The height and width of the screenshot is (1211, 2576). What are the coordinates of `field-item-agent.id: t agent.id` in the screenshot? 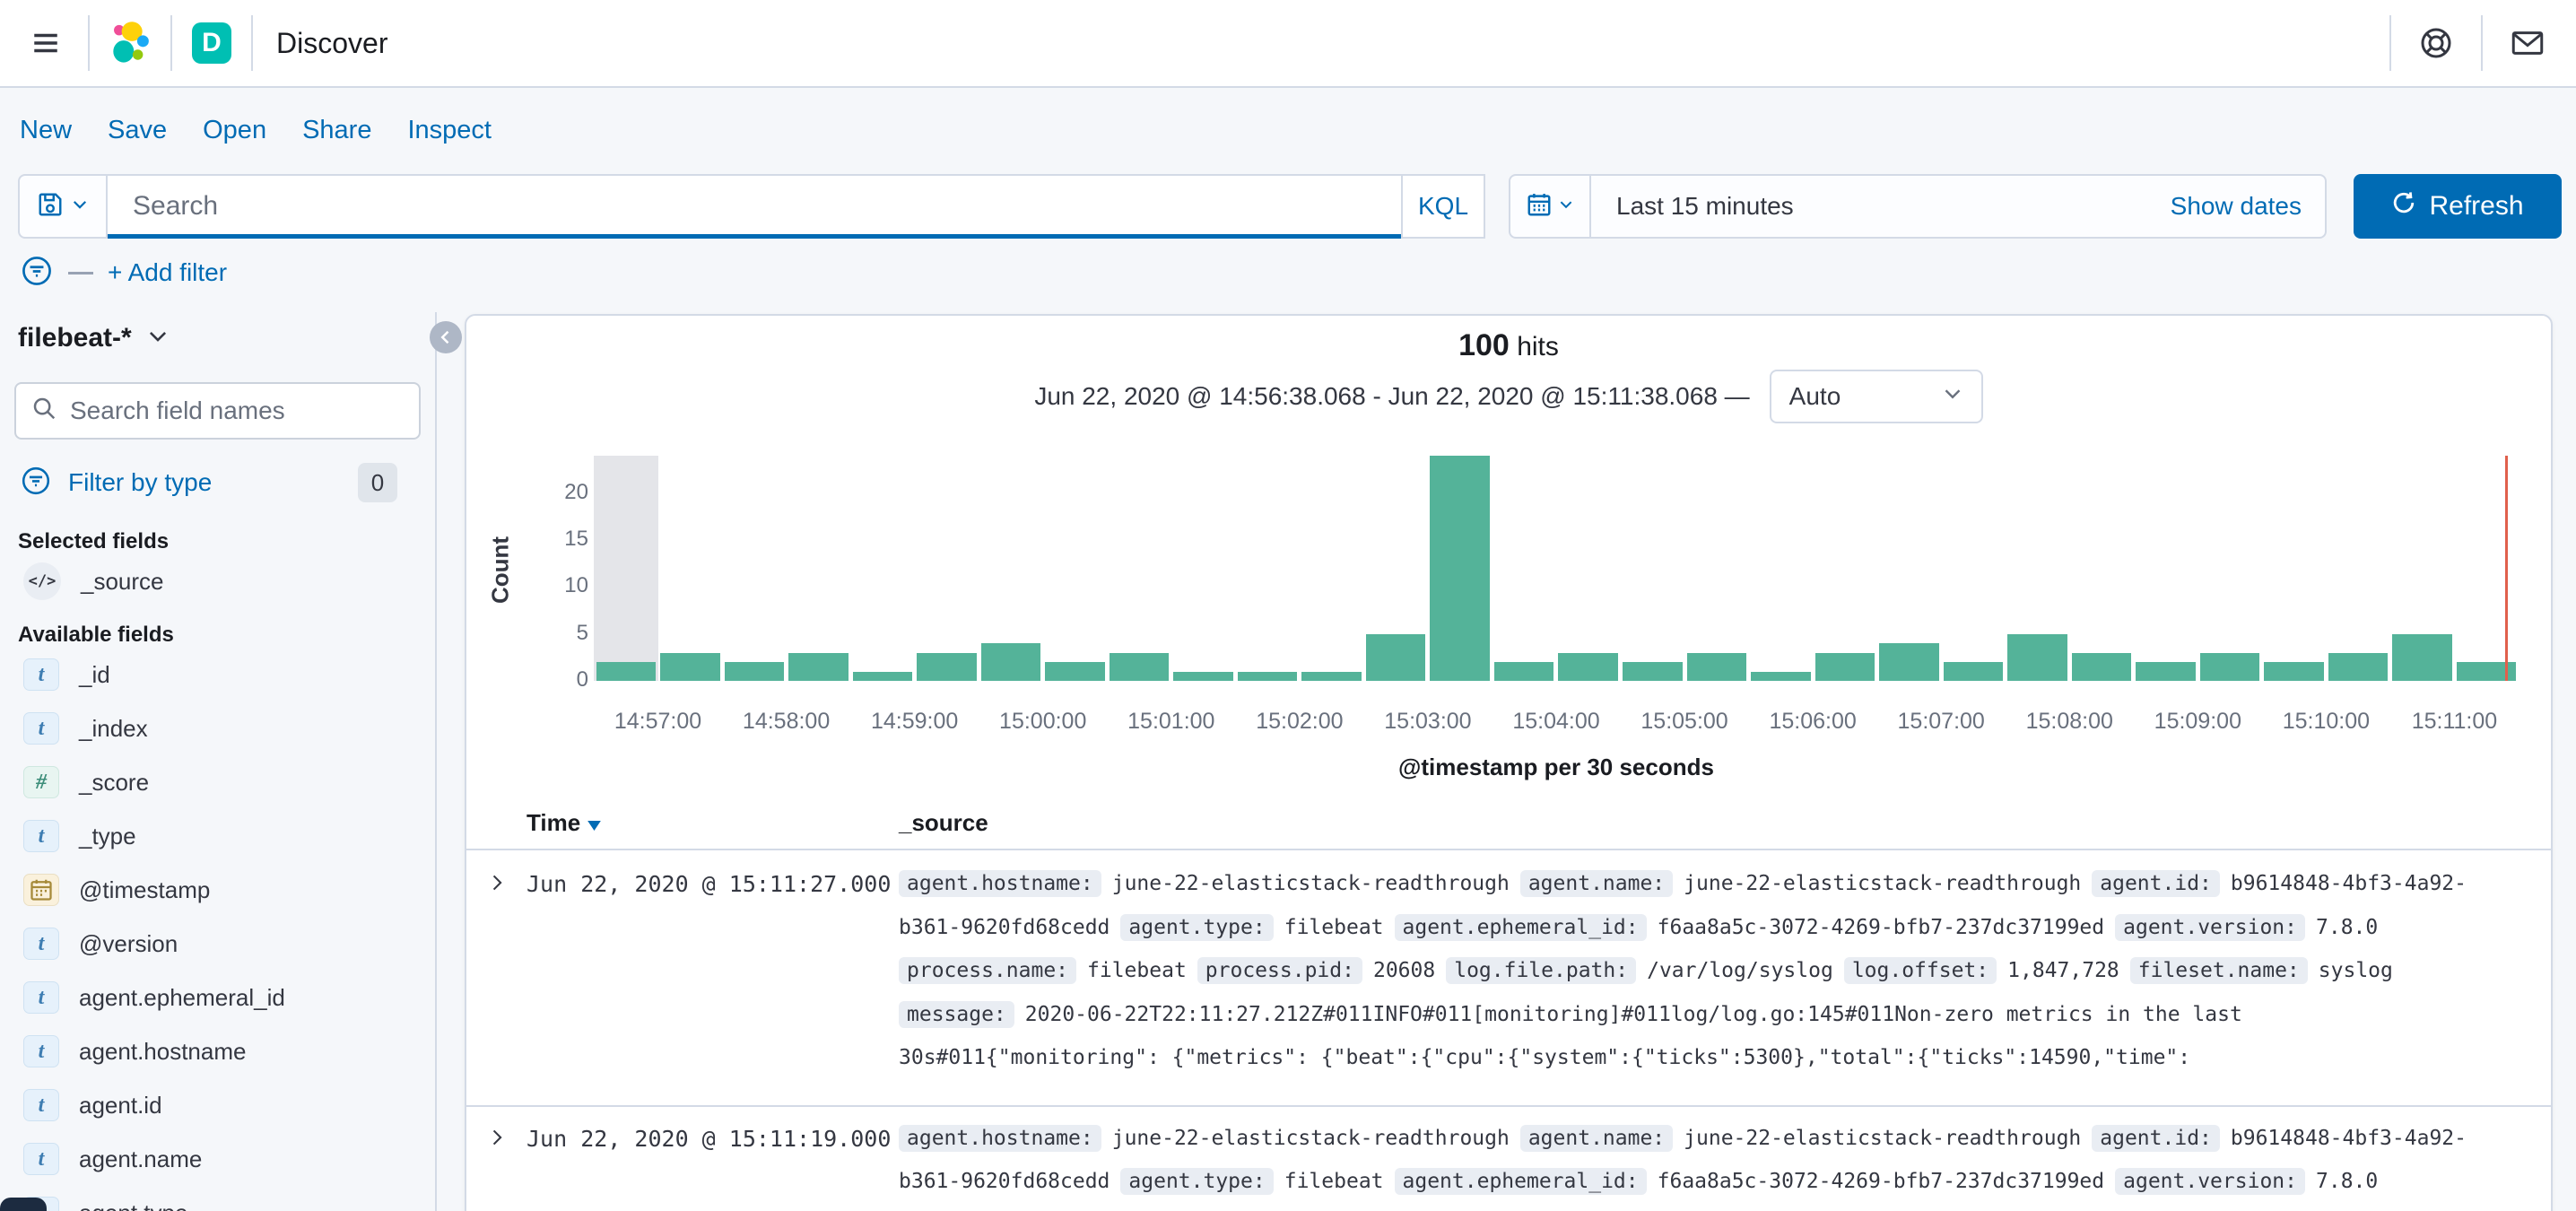 It's located at (217, 1105).